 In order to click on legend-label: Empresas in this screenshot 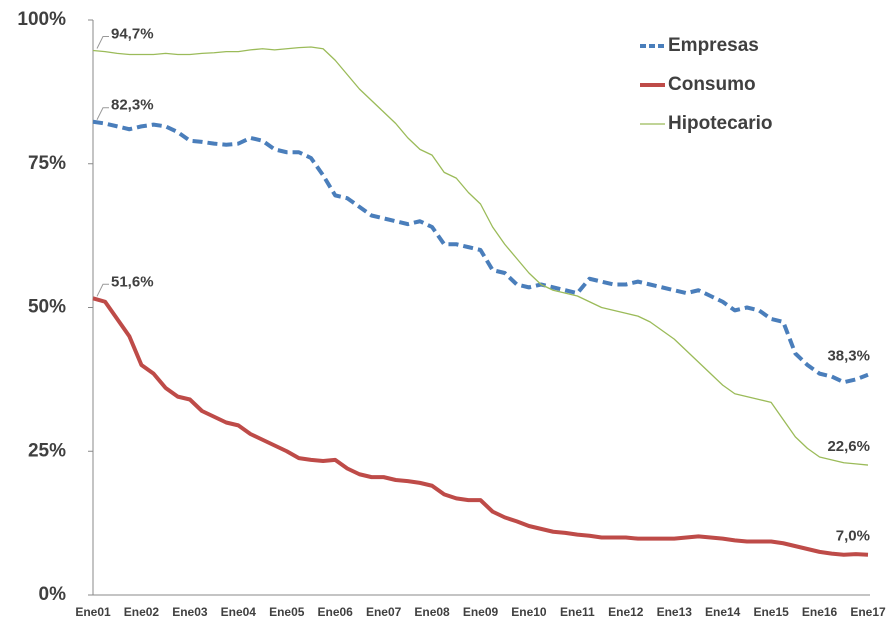, I will do `click(713, 45)`.